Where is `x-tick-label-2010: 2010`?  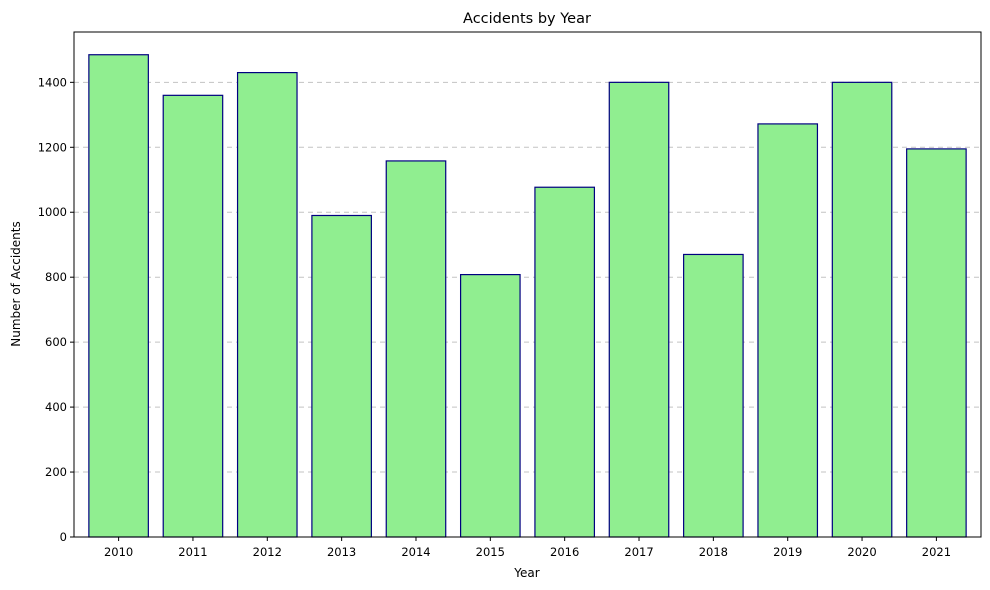 x-tick-label-2010: 2010 is located at coordinates (118, 552).